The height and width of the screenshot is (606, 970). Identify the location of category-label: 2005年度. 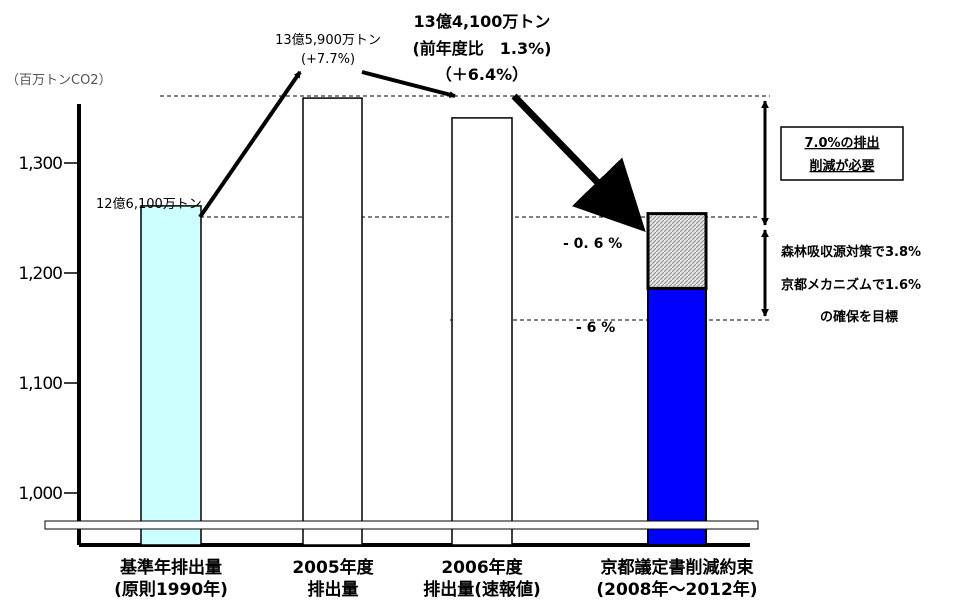
(333, 567).